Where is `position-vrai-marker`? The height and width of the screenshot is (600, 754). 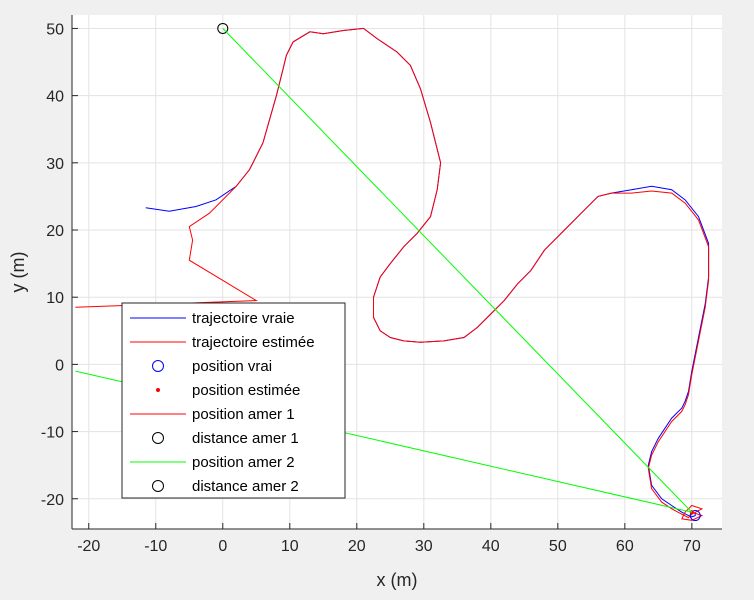
position-vrai-marker is located at coordinates (695, 516).